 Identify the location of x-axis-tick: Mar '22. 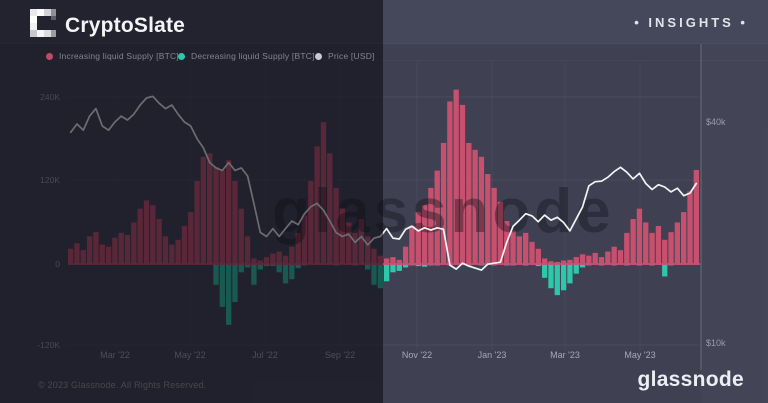
(115, 355).